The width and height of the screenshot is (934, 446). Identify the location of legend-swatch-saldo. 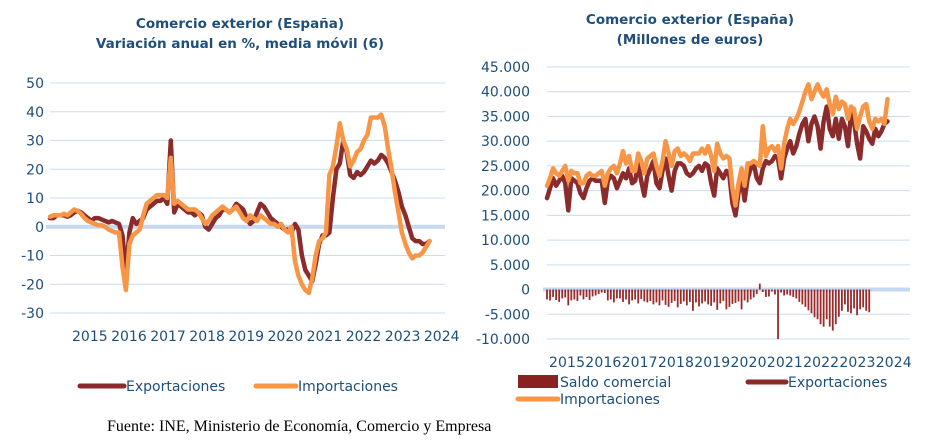
(538, 381).